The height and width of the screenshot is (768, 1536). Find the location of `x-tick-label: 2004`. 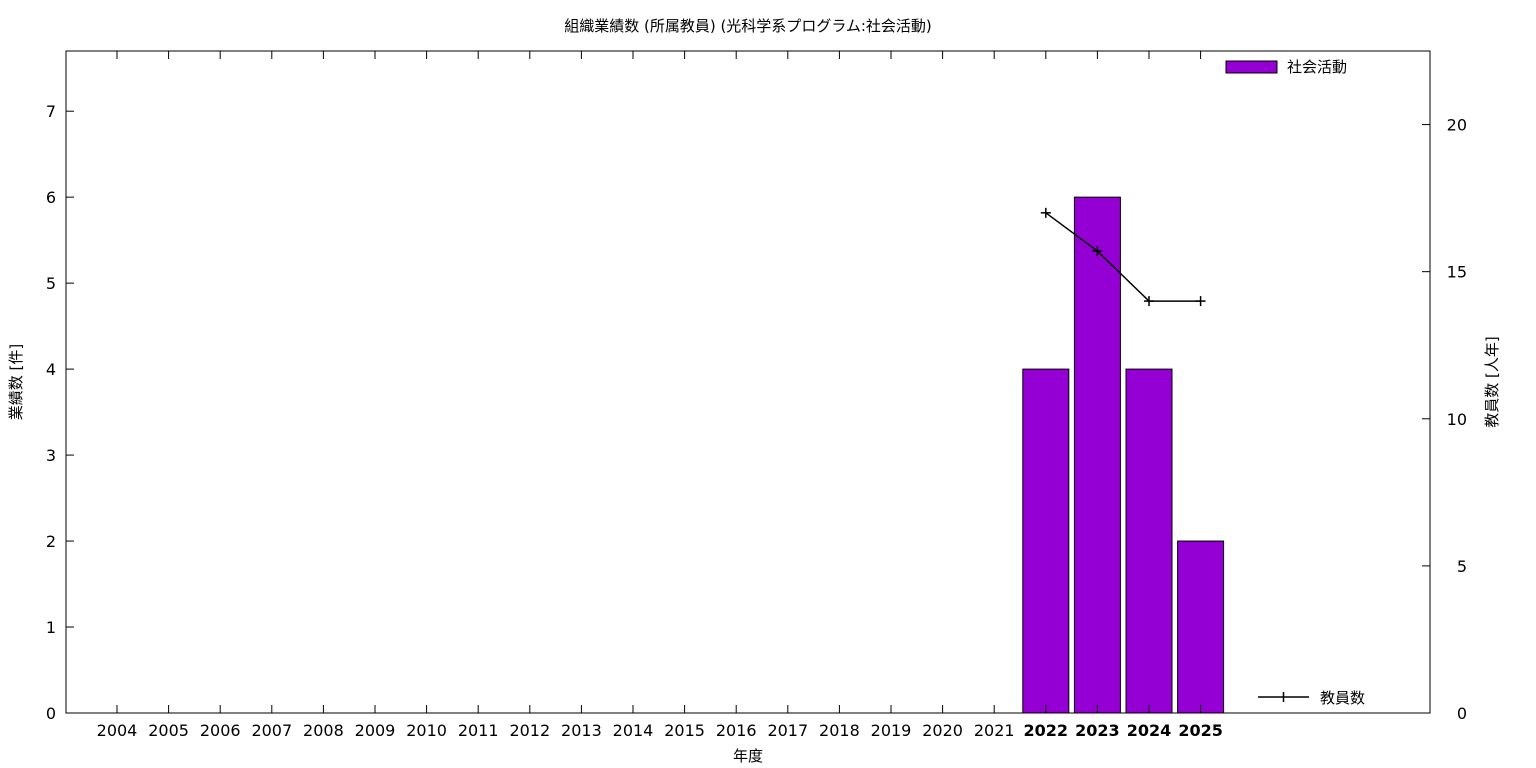

x-tick-label: 2004 is located at coordinates (117, 730).